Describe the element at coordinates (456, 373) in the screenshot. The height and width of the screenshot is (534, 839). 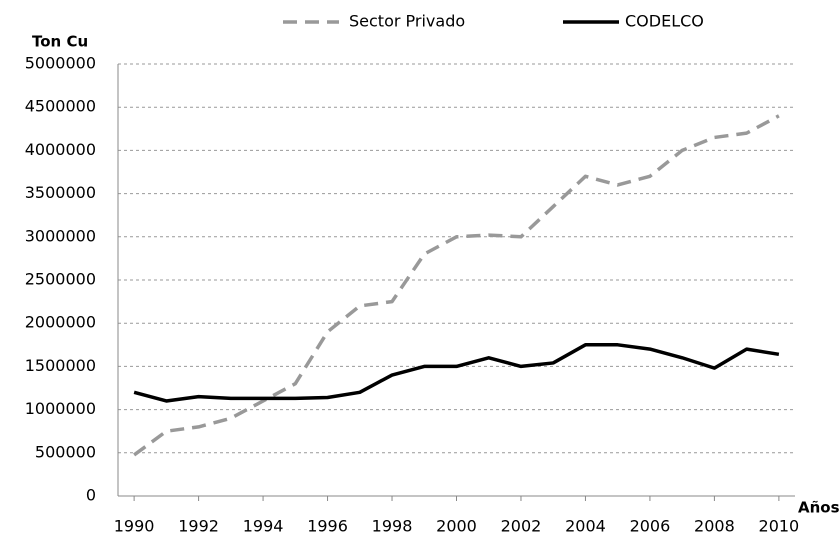
I see `series-line` at that location.